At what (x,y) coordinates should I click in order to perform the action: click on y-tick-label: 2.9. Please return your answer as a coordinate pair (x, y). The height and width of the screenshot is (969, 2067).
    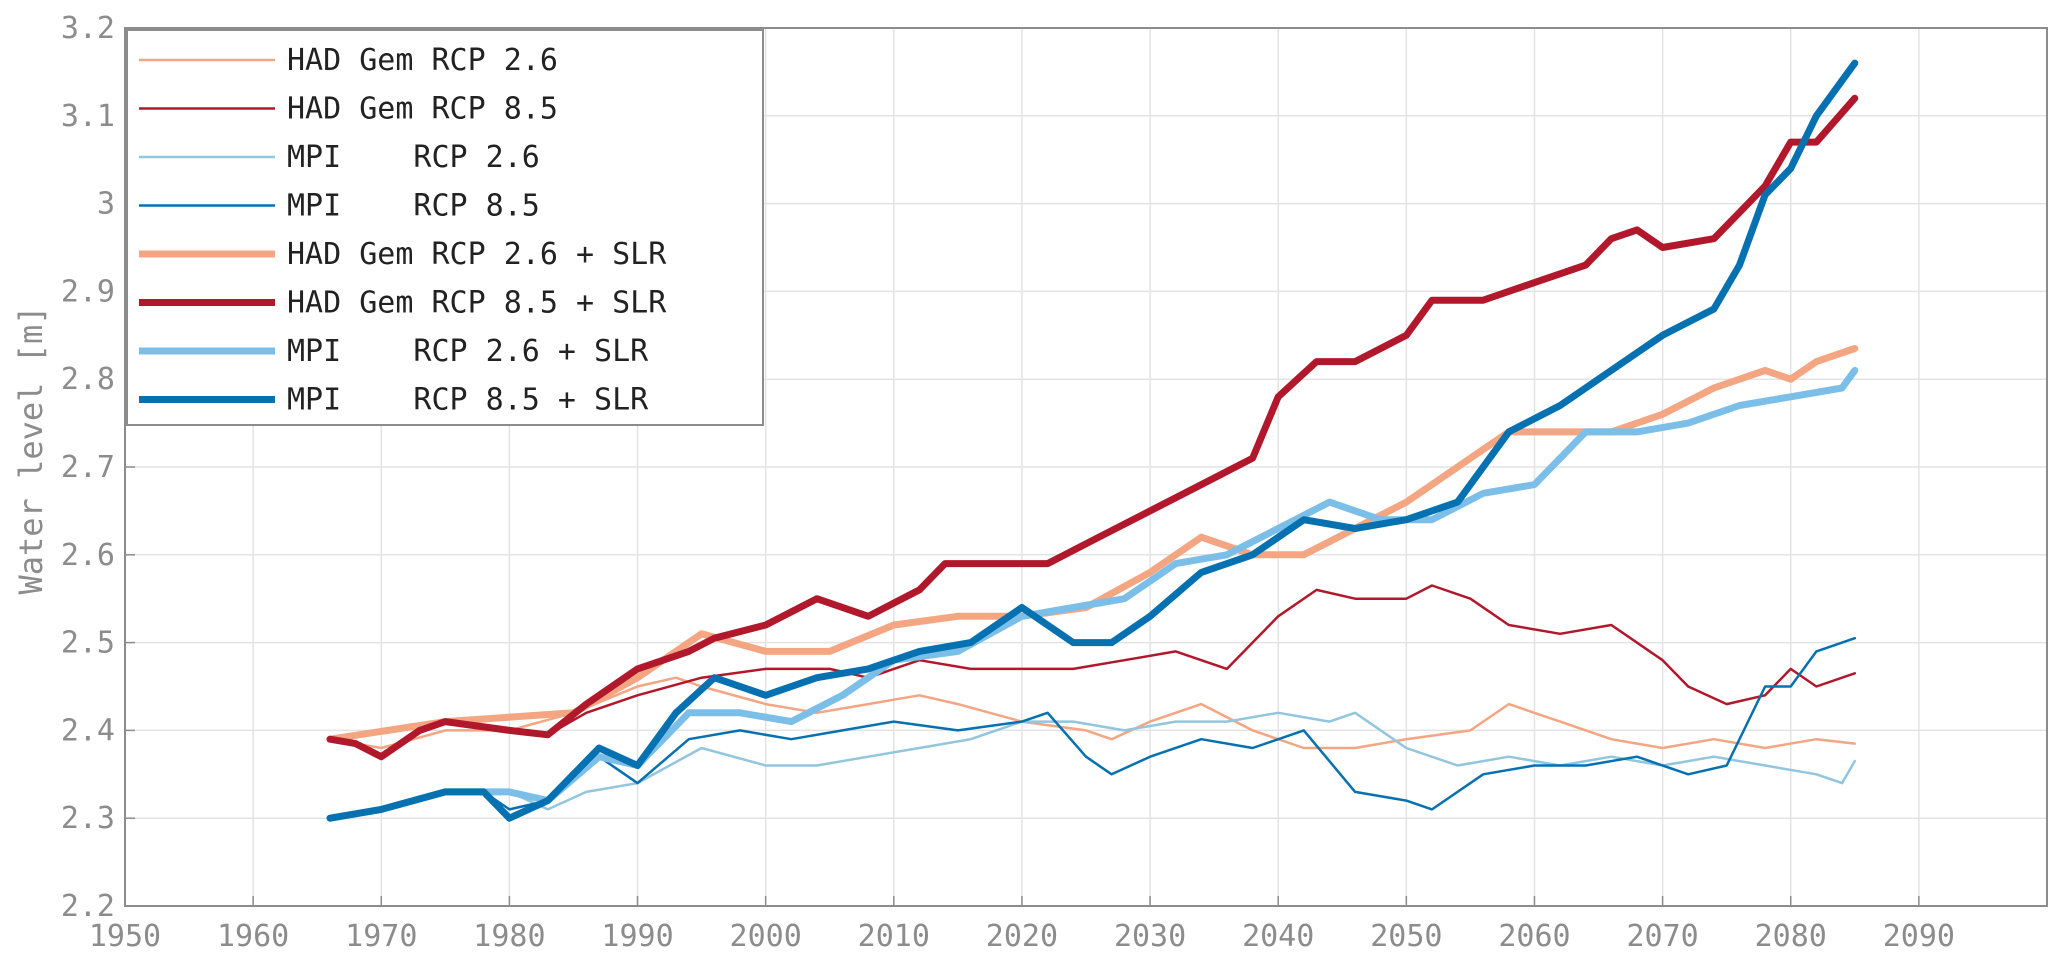
    Looking at the image, I should click on (88, 291).